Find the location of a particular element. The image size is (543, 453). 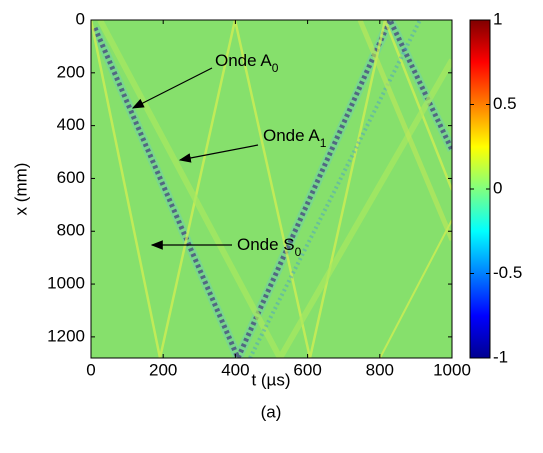

colorbar-tick-label: -0.5 is located at coordinates (507, 272).